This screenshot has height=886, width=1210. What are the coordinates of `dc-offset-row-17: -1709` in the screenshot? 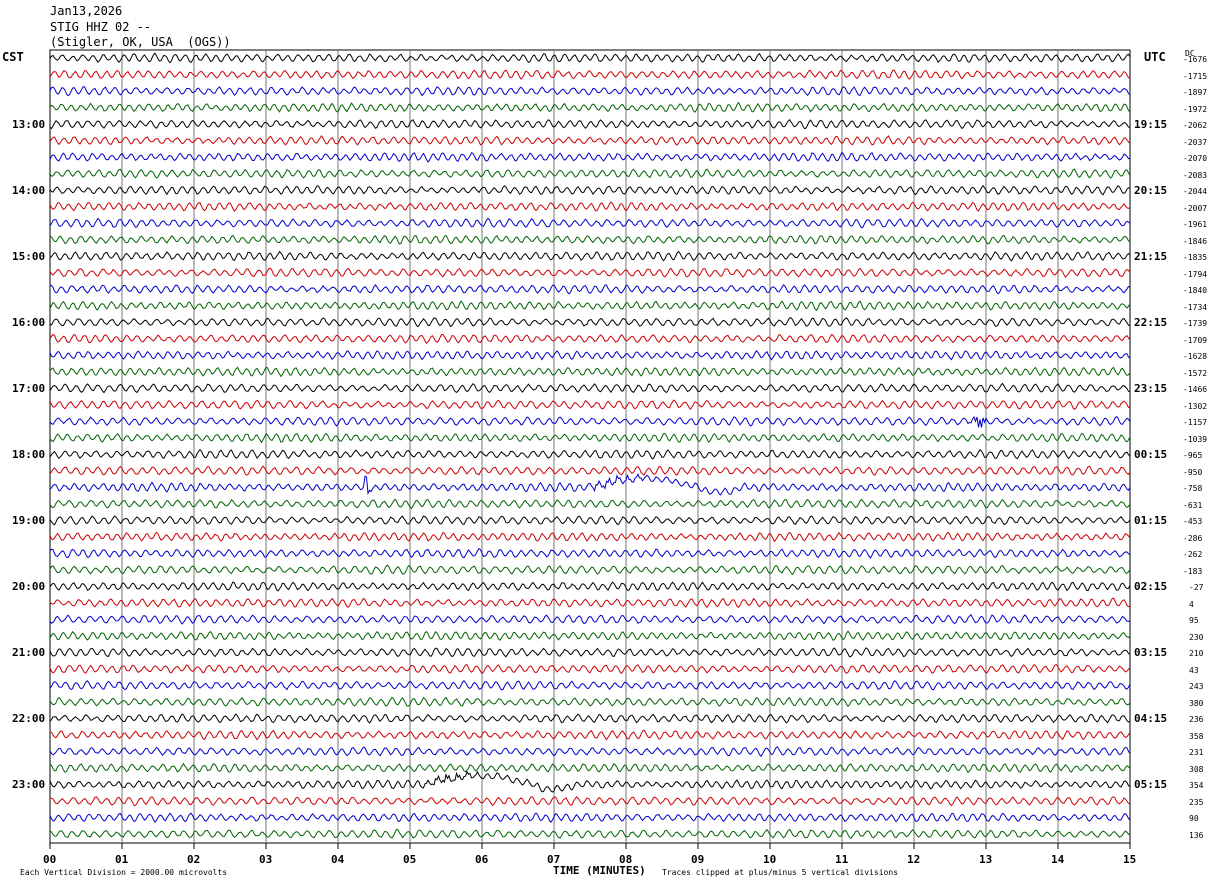 It's located at (1195, 340).